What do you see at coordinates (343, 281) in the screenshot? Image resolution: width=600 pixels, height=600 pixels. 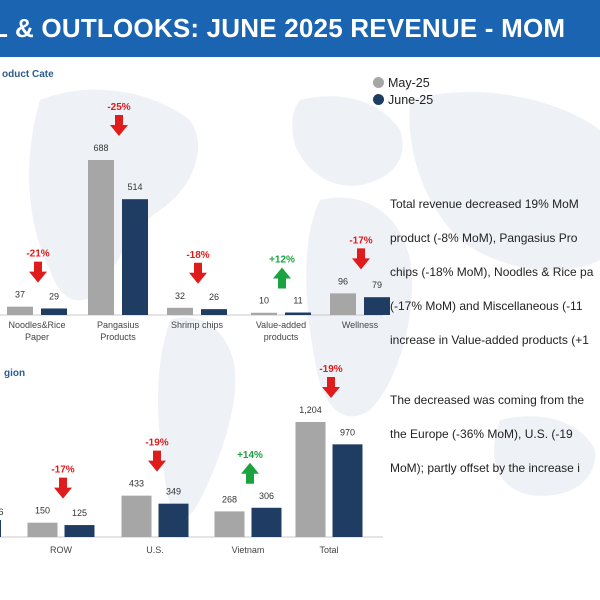 I see `data-label: 96` at bounding box center [343, 281].